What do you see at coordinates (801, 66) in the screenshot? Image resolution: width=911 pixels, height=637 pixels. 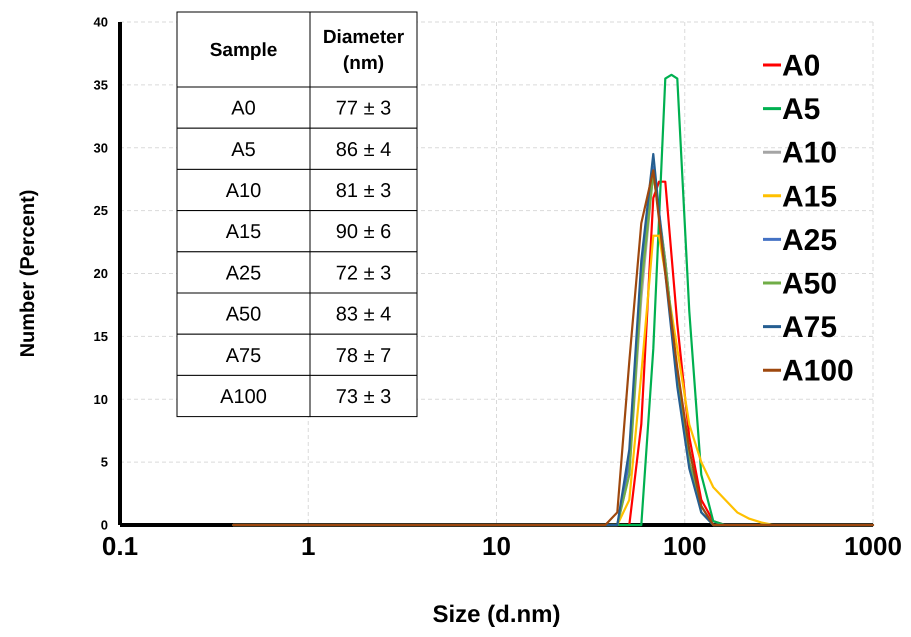 I see `legend-label: A0` at bounding box center [801, 66].